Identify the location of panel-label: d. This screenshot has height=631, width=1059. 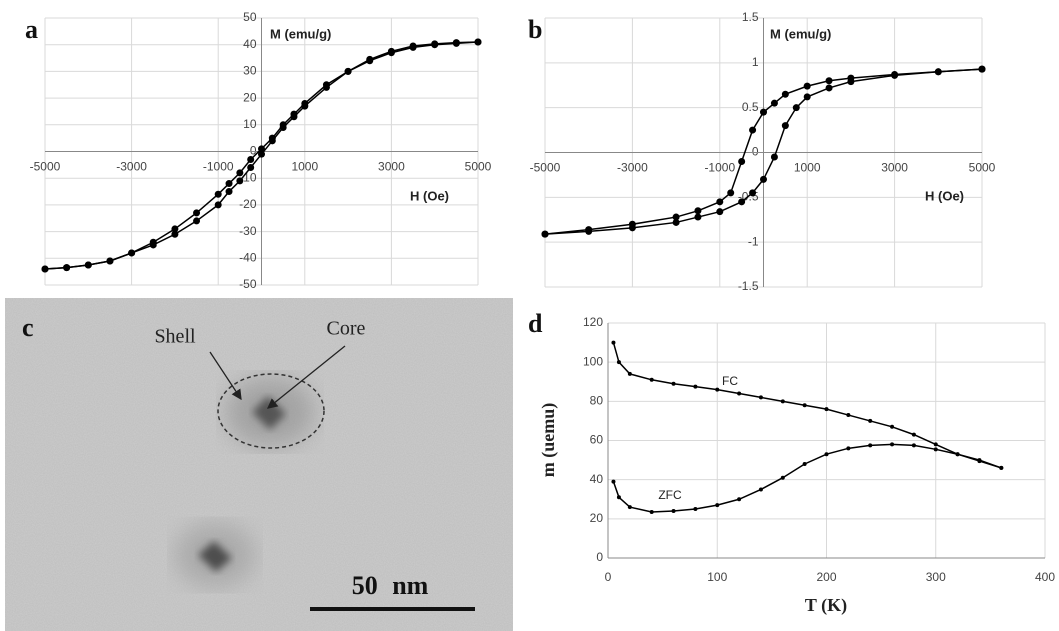
(535, 323).